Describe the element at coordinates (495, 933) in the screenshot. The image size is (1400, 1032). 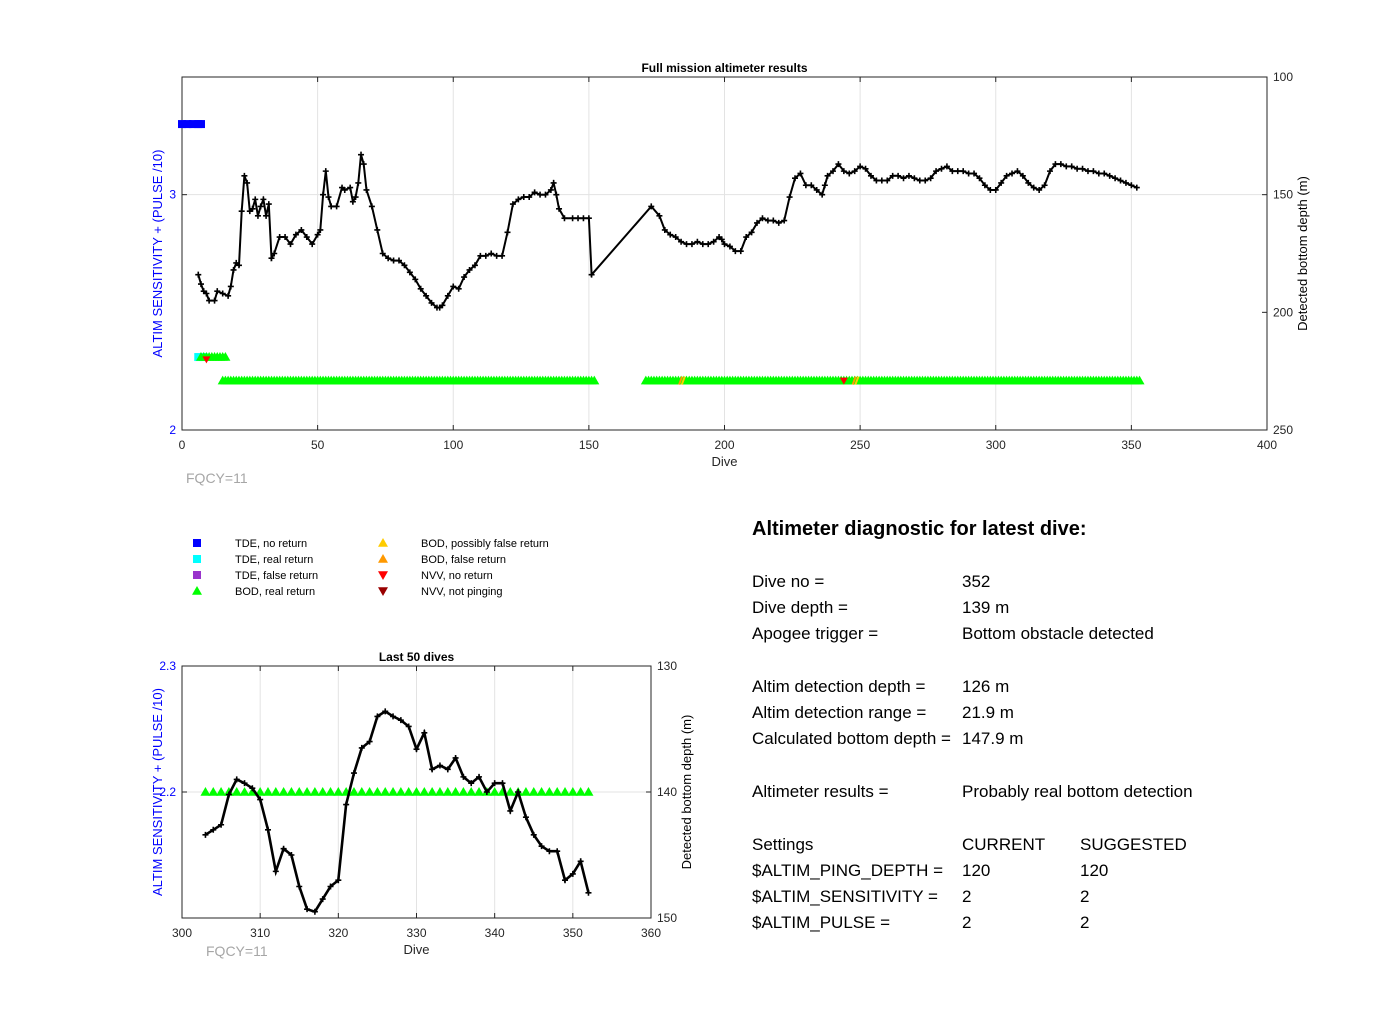
I see `x-tick-label: 340` at that location.